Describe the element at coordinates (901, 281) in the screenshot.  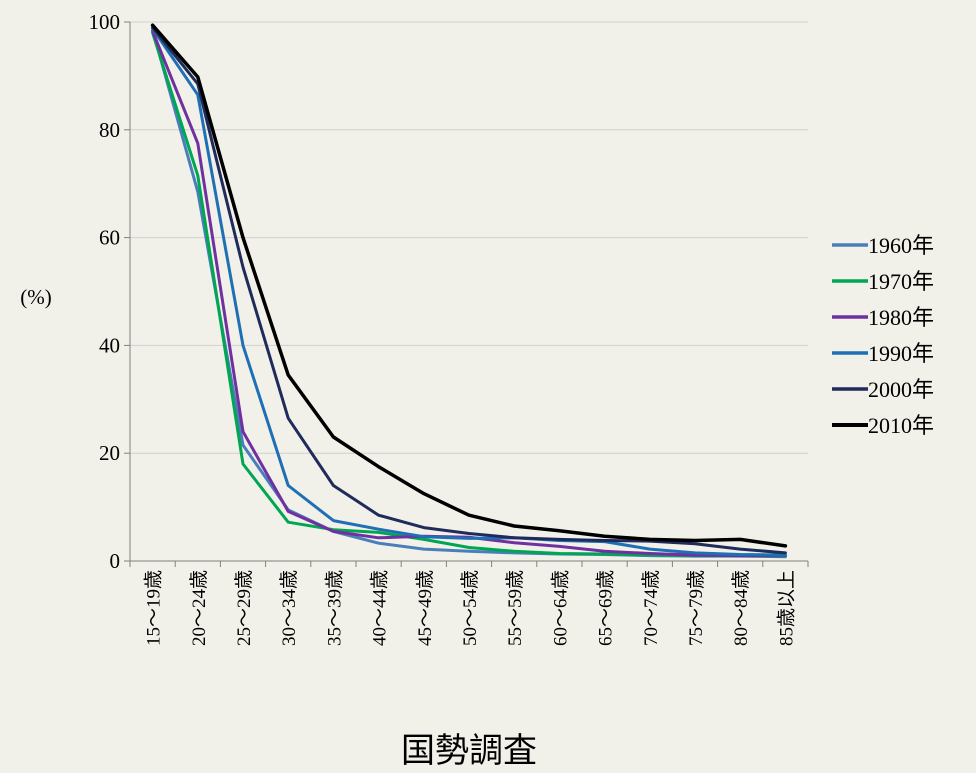
I see `legend-label: 1970年` at that location.